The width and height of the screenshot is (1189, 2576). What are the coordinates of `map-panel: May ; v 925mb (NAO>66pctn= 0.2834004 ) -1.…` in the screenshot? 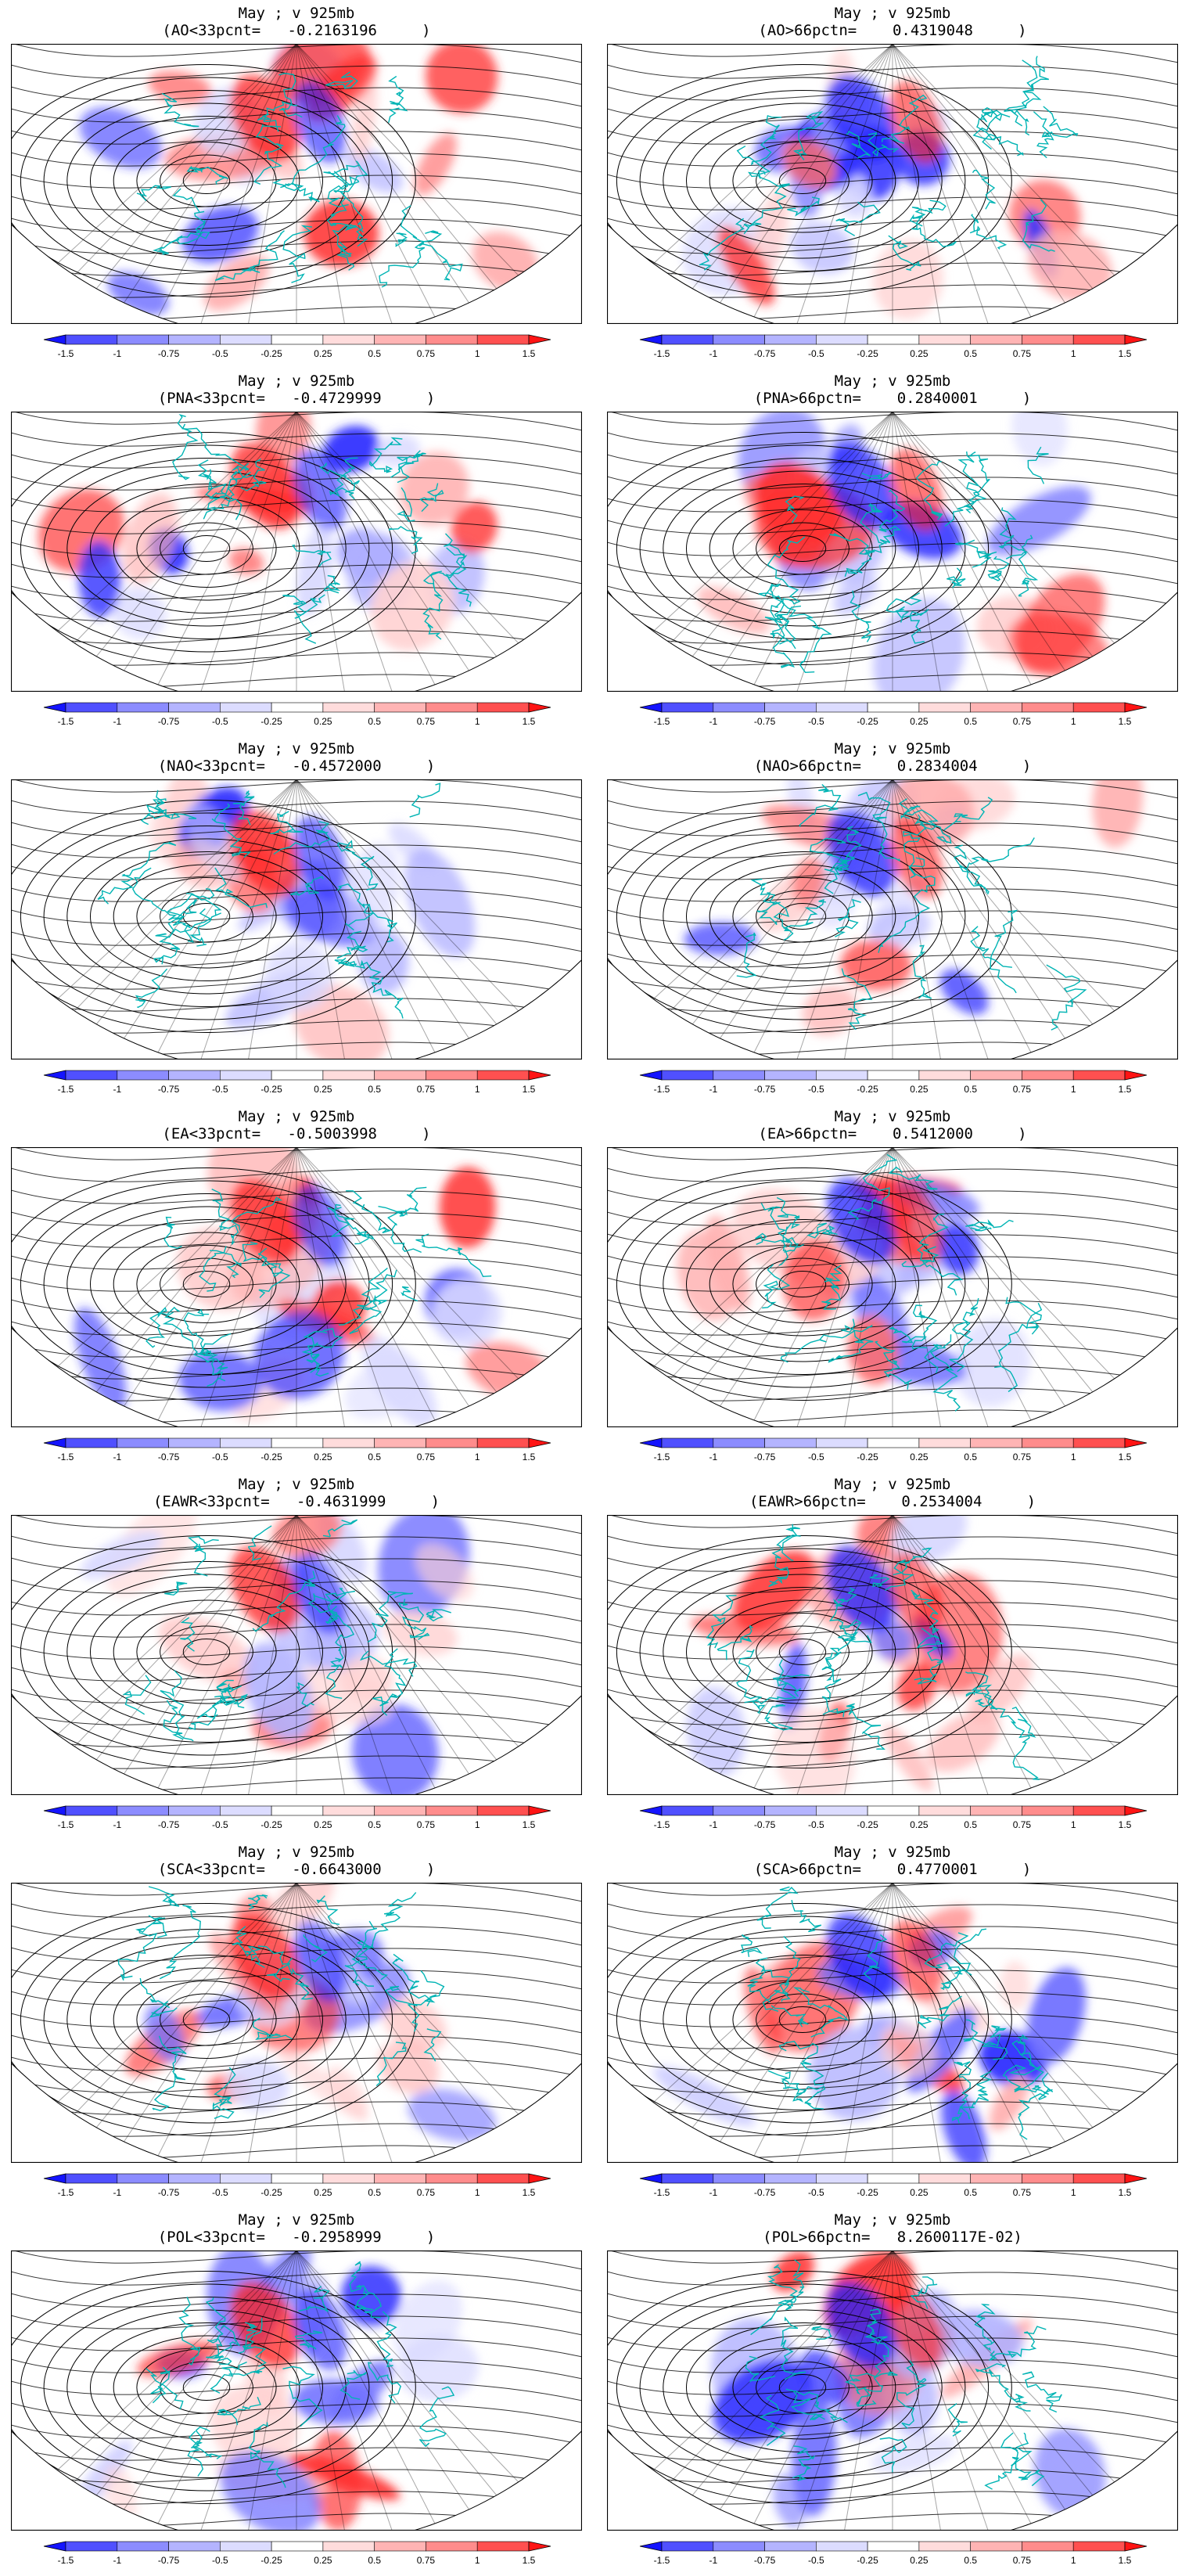 It's located at (892, 922).